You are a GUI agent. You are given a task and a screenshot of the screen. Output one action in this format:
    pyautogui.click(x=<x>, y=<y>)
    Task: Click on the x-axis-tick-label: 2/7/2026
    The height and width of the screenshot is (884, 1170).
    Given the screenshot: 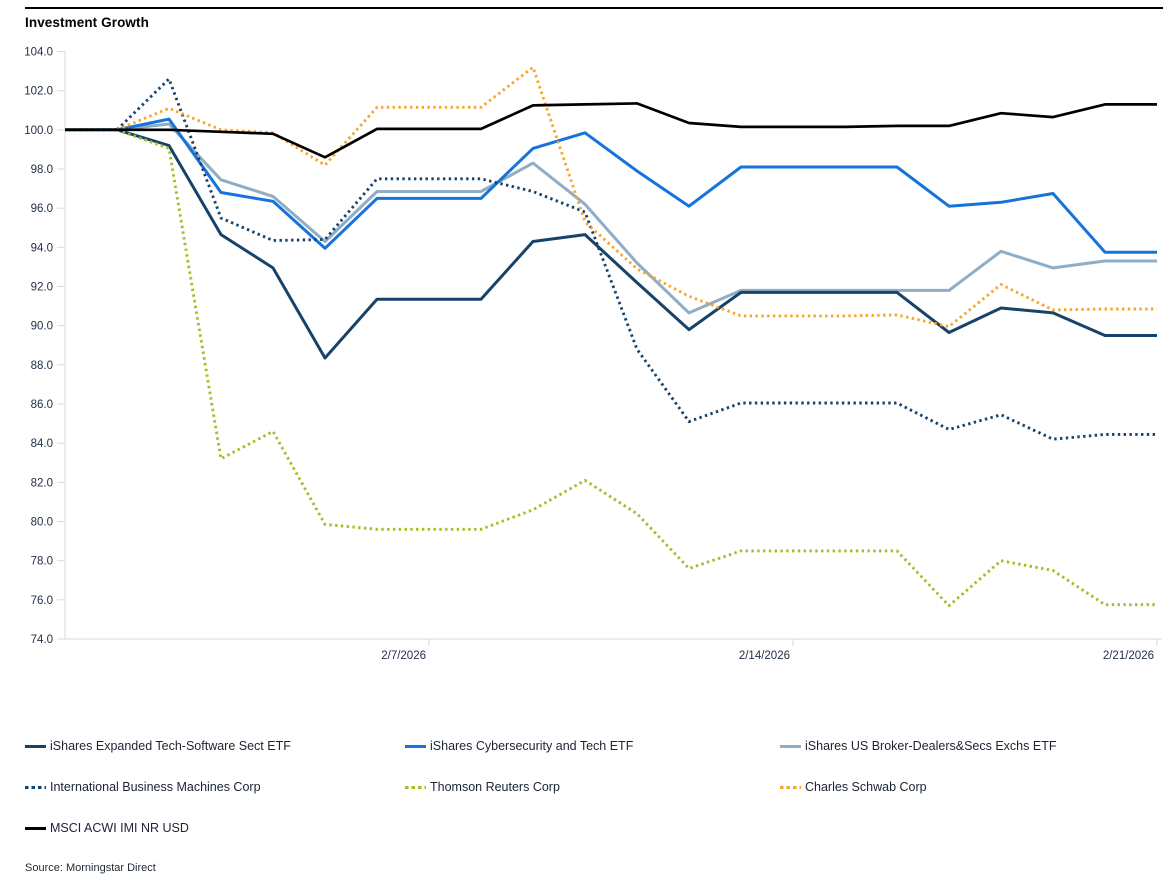 What is the action you would take?
    pyautogui.click(x=403, y=656)
    